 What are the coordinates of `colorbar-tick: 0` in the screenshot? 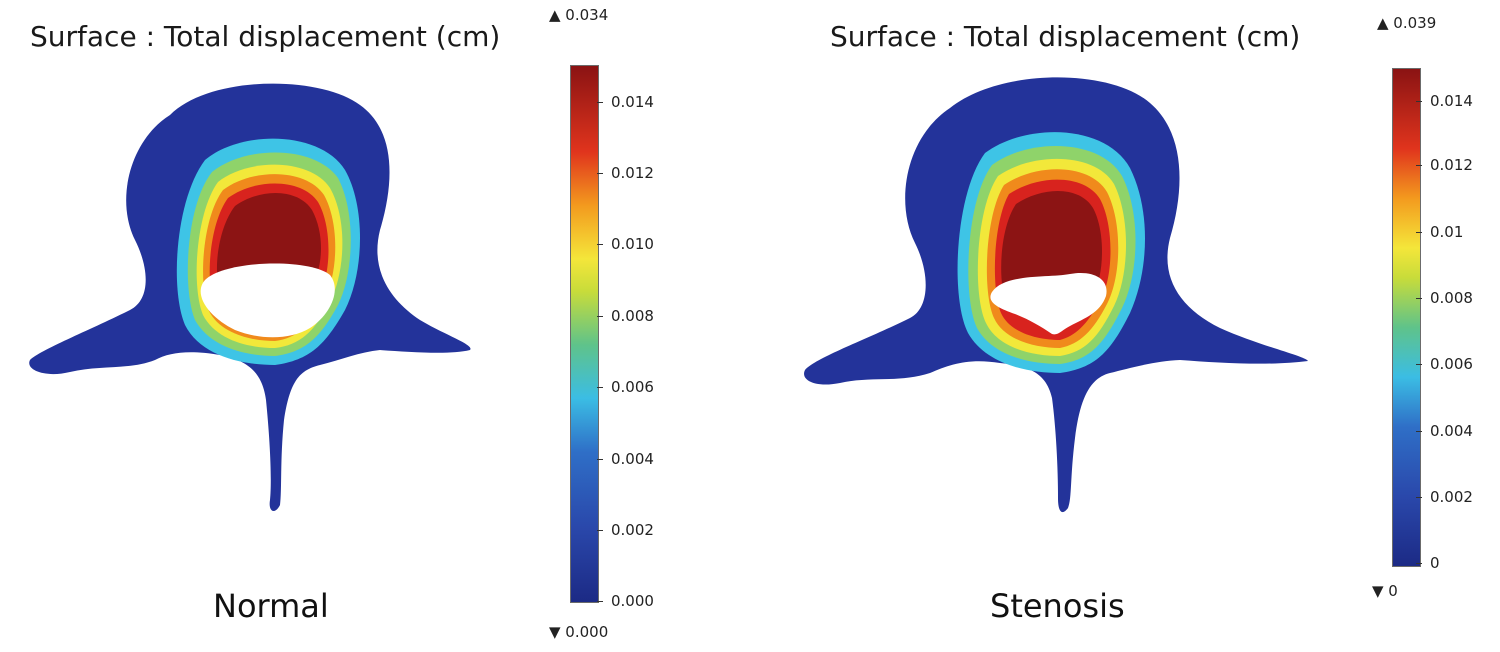 It's located at (1428, 563).